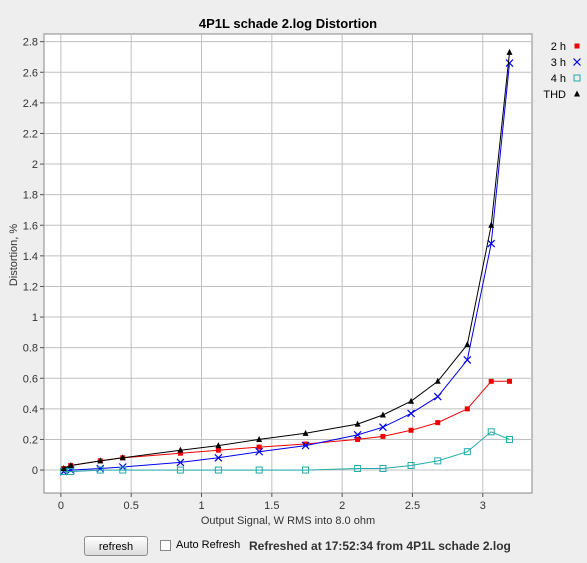  Describe the element at coordinates (30, 410) in the screenshot. I see `y-tick-label: 0.4` at that location.